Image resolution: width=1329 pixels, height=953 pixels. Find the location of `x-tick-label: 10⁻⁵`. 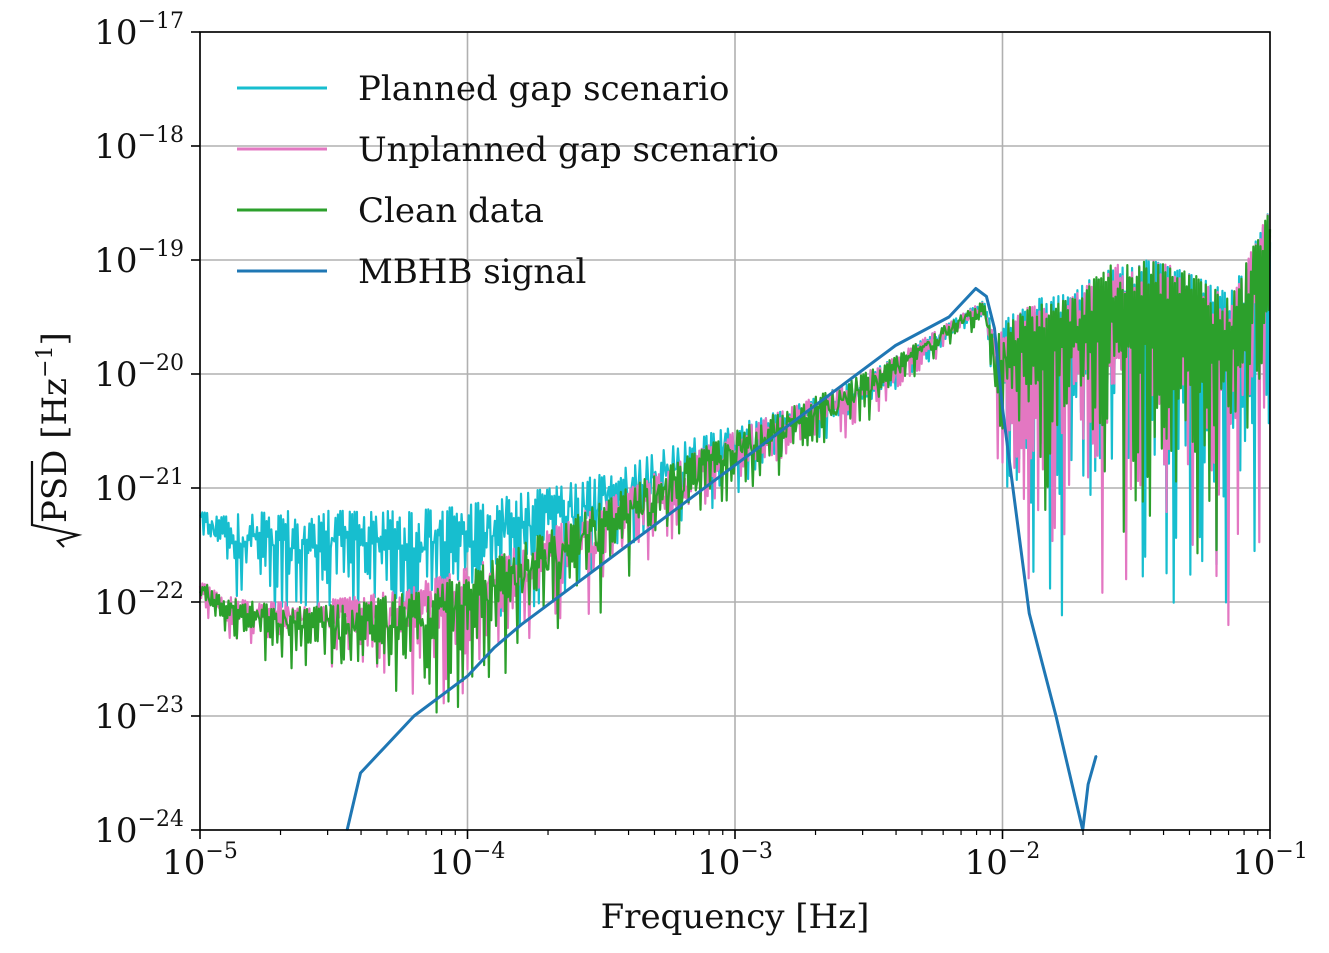

x-tick-label: 10⁻⁵ is located at coordinates (200, 861).